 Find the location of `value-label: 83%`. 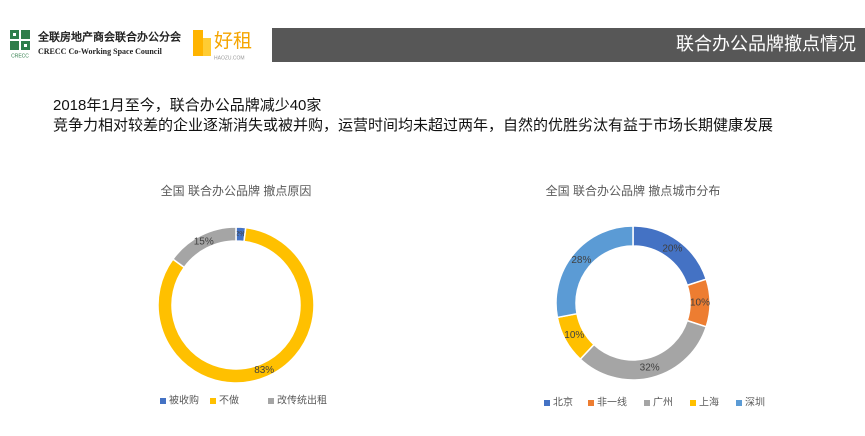

value-label: 83% is located at coordinates (264, 370).